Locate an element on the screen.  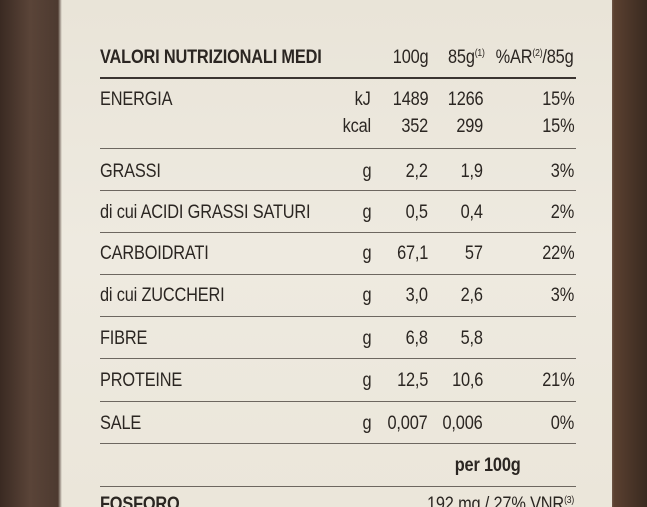
value-100g: 352 is located at coordinates (414, 126).